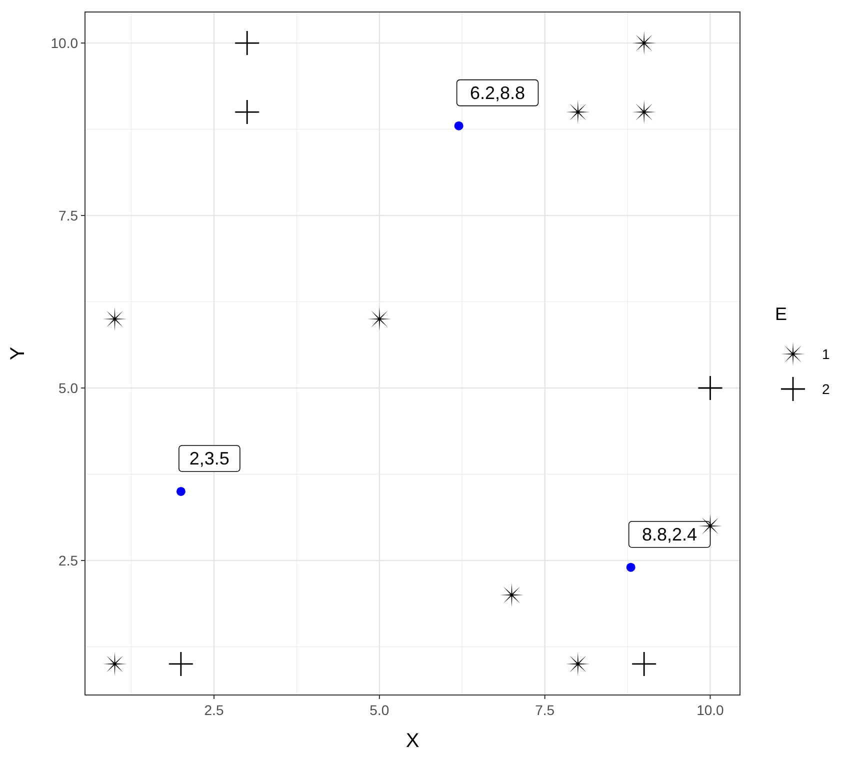 This screenshot has width=857, height=764. What do you see at coordinates (68, 388) in the screenshot?
I see `y-tick-label: 5.0` at bounding box center [68, 388].